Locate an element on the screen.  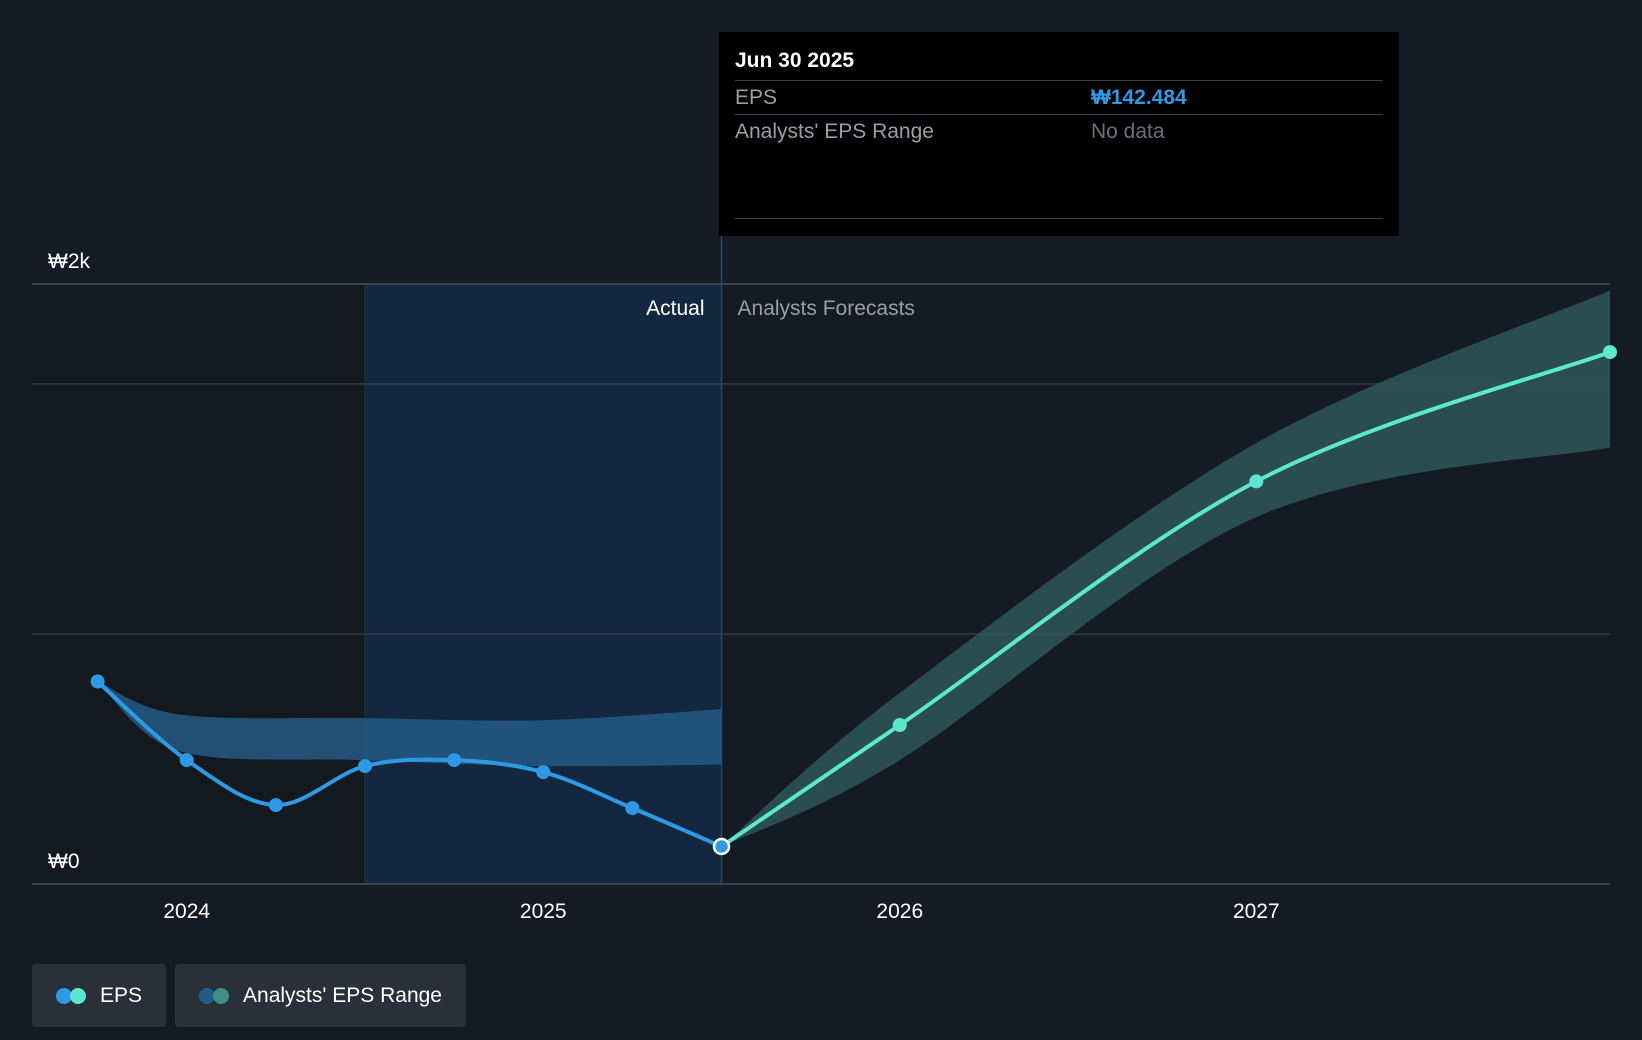
x-tick-label-3: 2027 is located at coordinates (1256, 911).